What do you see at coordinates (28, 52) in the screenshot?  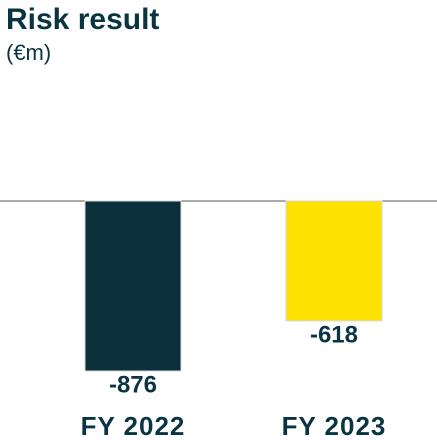 I see `chart-subtitle: (€m)` at bounding box center [28, 52].